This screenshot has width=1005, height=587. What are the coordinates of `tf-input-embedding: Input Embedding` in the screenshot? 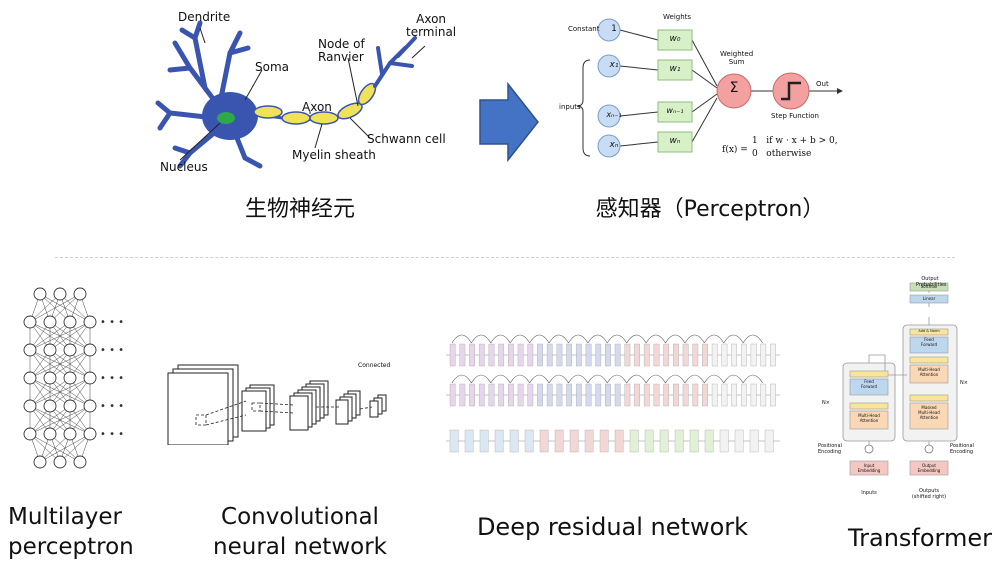 It's located at (869, 468).